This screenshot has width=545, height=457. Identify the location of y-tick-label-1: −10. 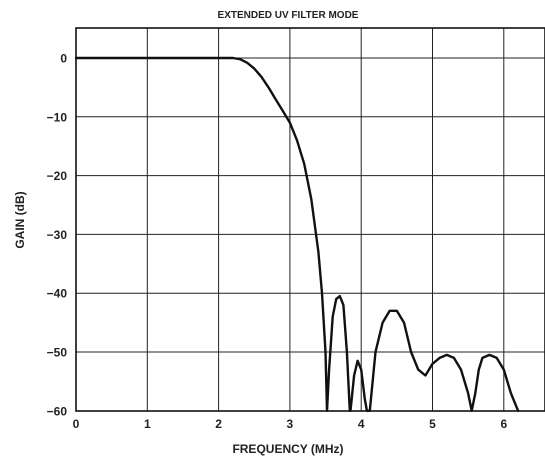
(57, 117).